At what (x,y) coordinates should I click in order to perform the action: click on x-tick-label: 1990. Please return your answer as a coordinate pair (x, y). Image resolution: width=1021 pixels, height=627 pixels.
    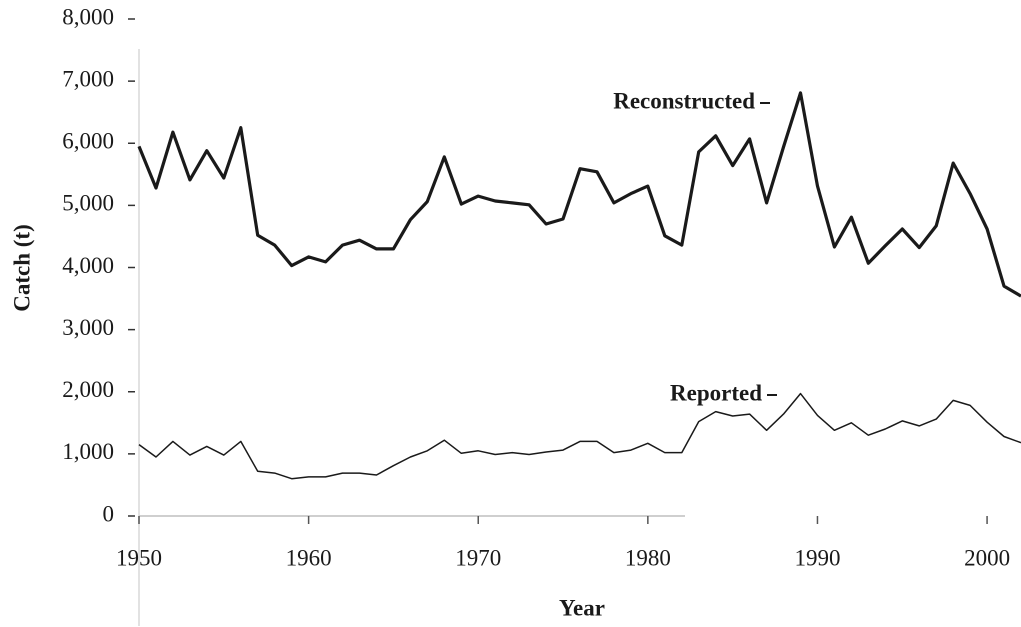
    Looking at the image, I should click on (817, 557).